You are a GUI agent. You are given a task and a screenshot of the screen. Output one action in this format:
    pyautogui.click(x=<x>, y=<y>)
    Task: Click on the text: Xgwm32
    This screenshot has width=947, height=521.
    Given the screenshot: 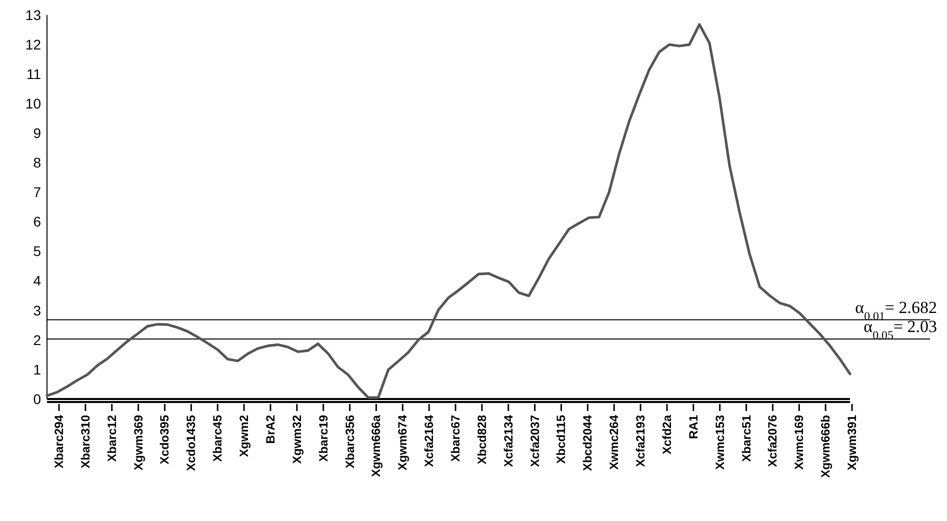 What is the action you would take?
    pyautogui.click(x=297, y=439)
    